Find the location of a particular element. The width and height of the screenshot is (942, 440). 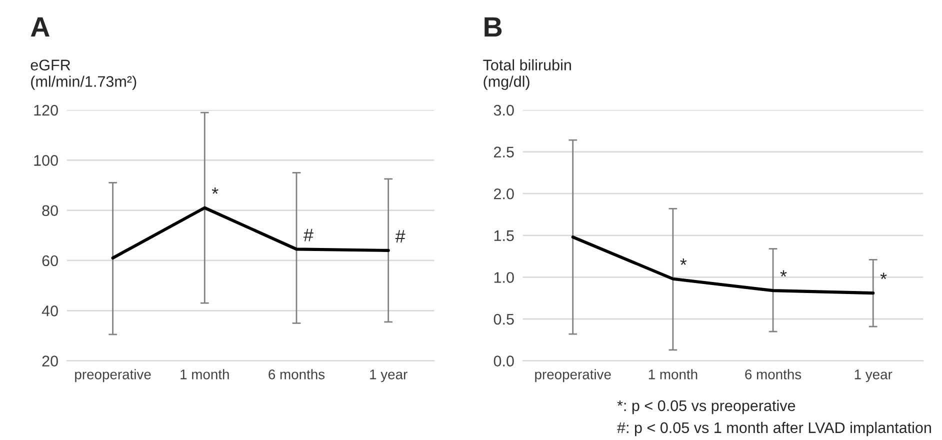

y-tick-label: 40 is located at coordinates (50, 311).